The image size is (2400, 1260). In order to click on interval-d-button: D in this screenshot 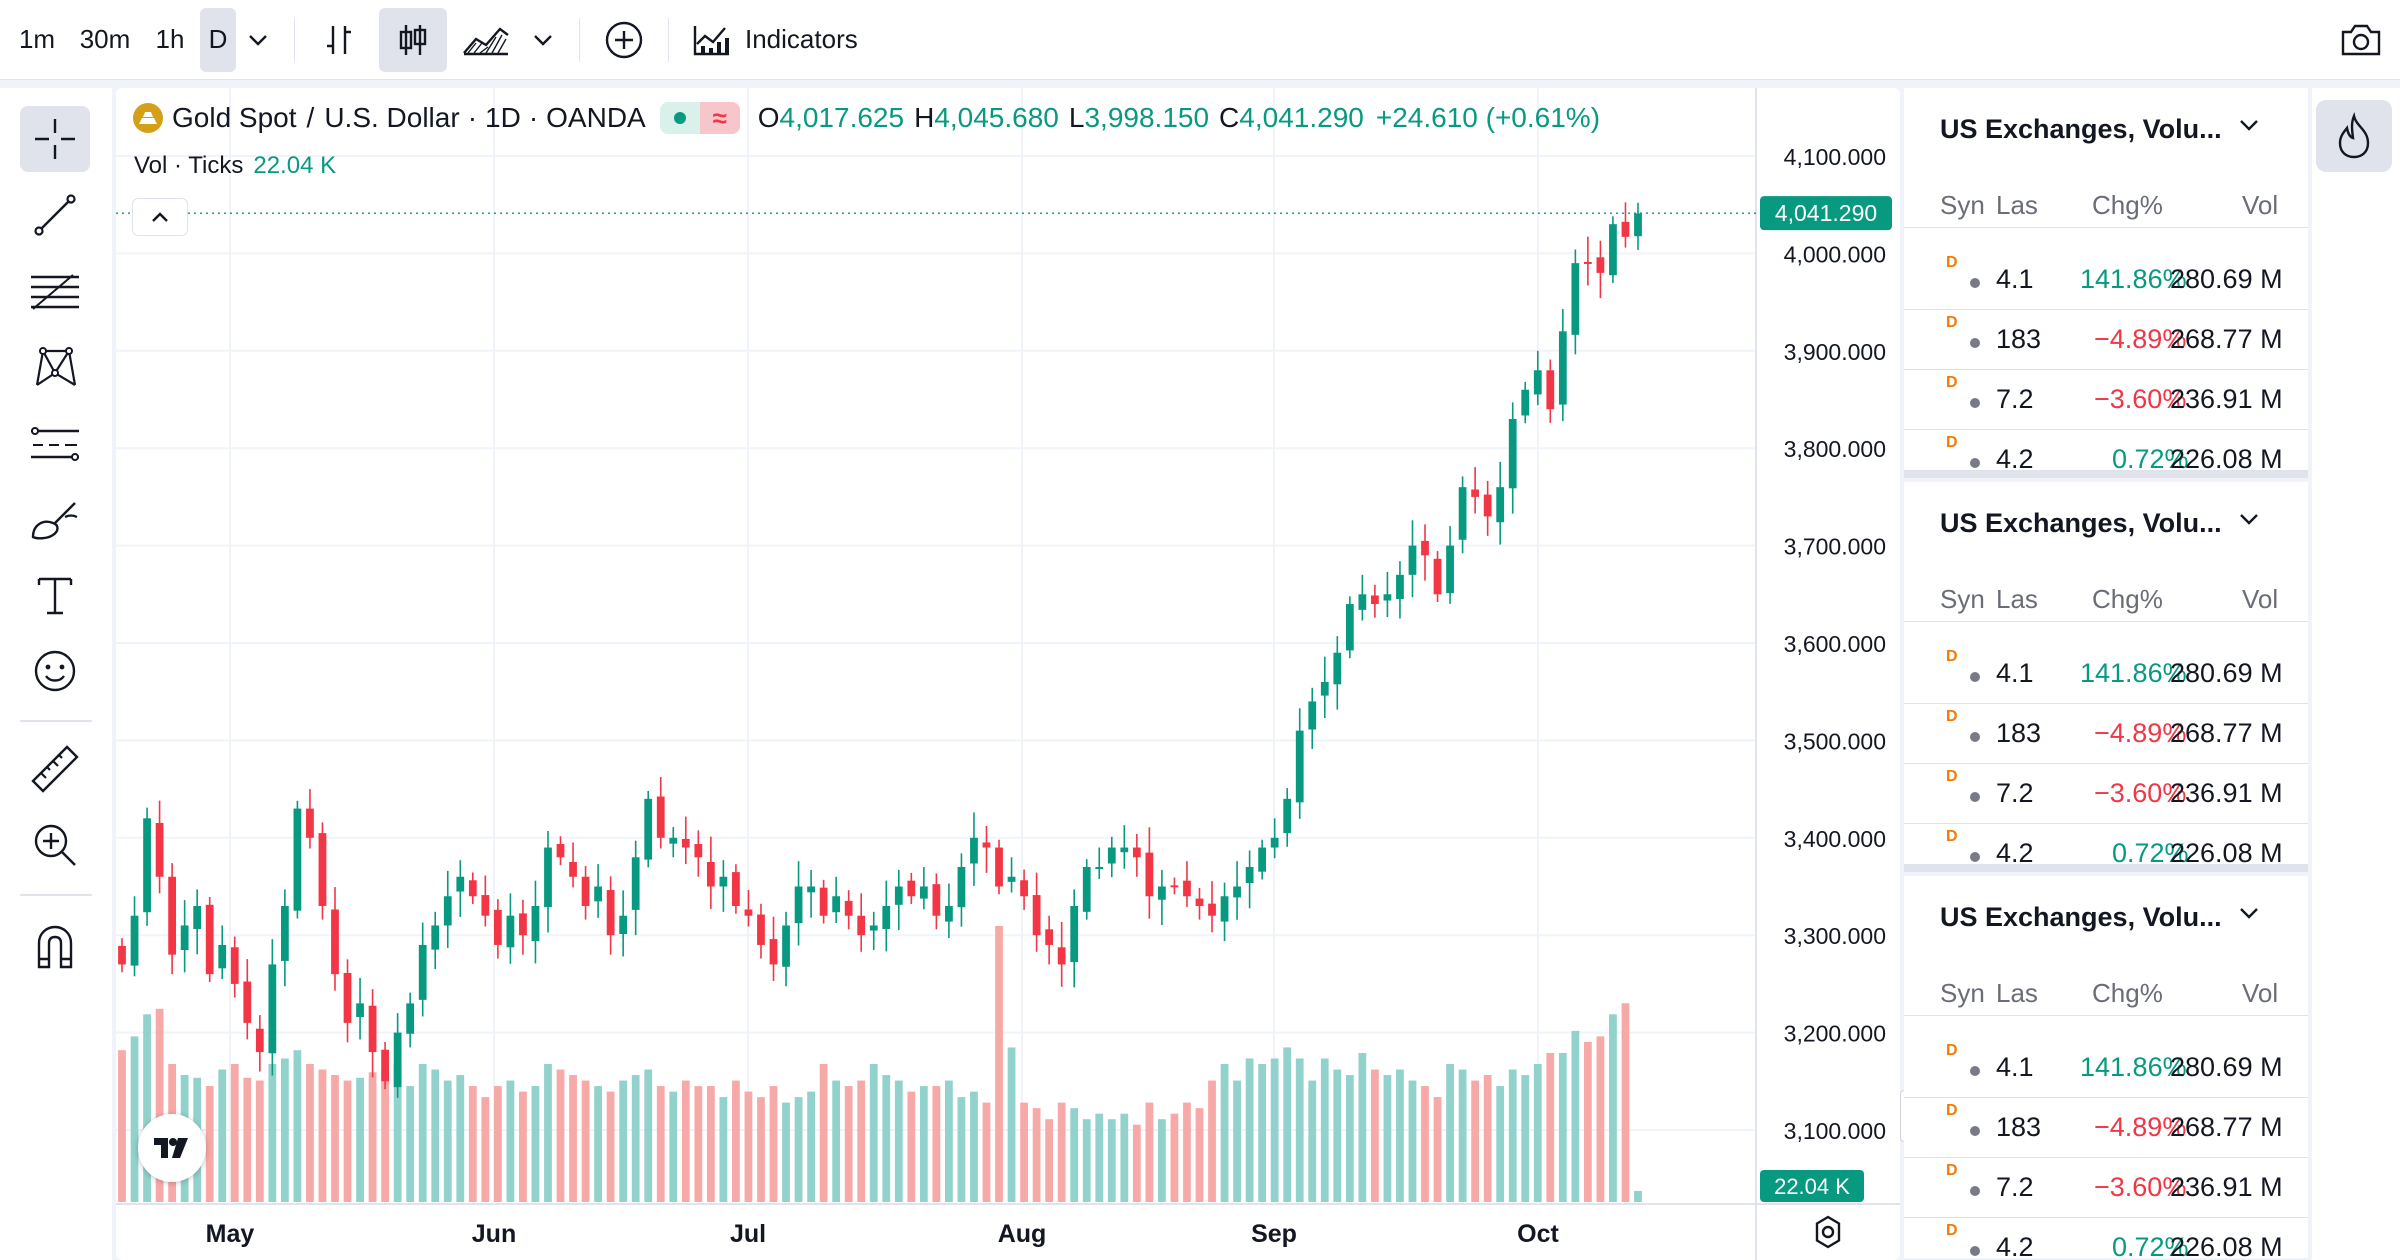, I will do `click(218, 39)`.